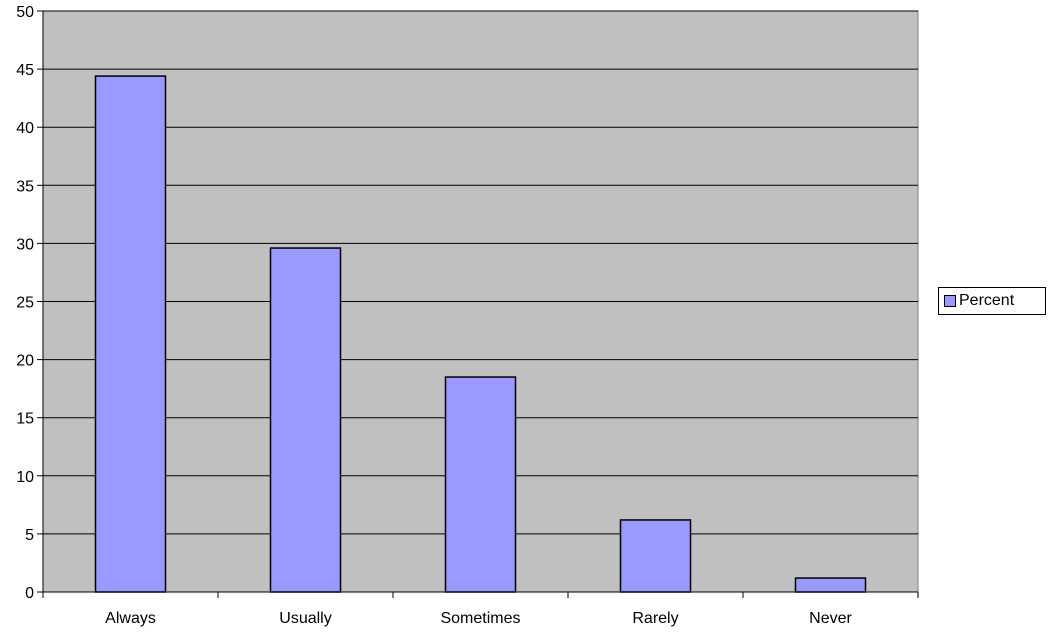 This screenshot has height=635, width=1049. Describe the element at coordinates (25, 128) in the screenshot. I see `y-tick-label: 40` at that location.